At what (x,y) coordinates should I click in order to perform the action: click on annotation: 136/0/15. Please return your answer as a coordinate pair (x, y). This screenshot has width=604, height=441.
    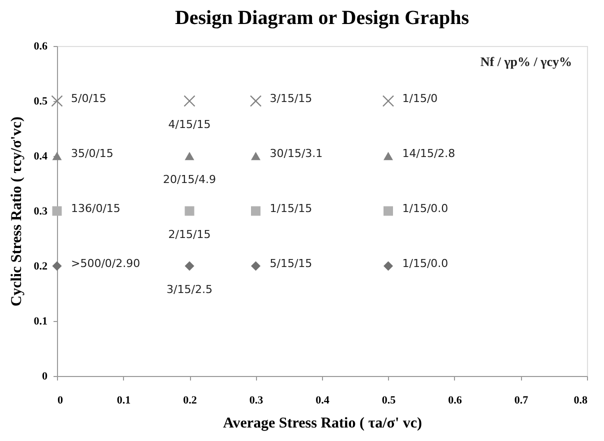
    Looking at the image, I should click on (95, 208).